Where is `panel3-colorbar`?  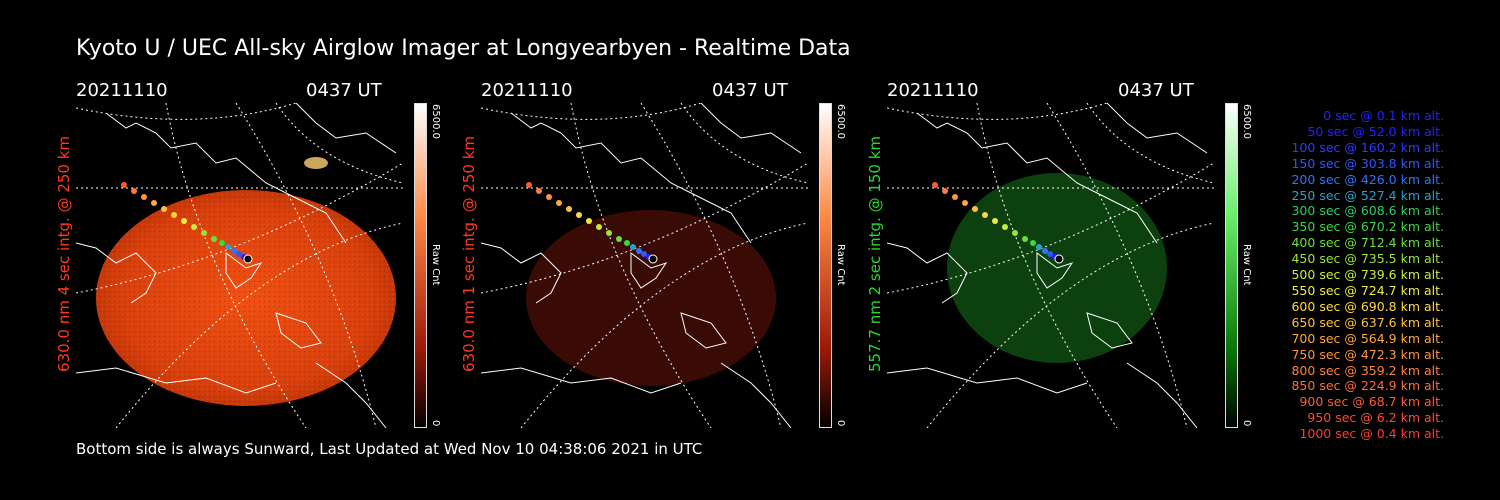
panel3-colorbar is located at coordinates (1231, 265).